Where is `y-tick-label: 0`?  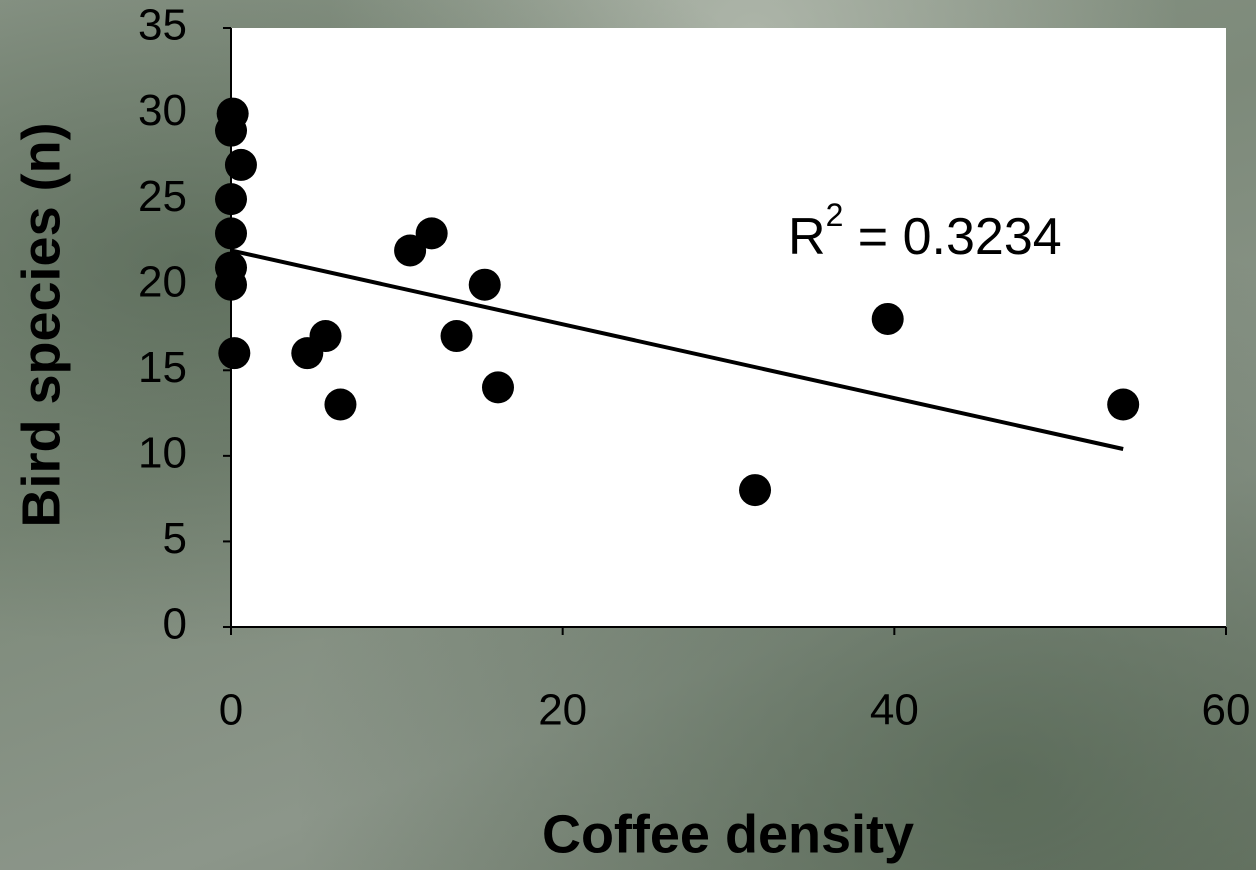
y-tick-label: 0 is located at coordinates (175, 624).